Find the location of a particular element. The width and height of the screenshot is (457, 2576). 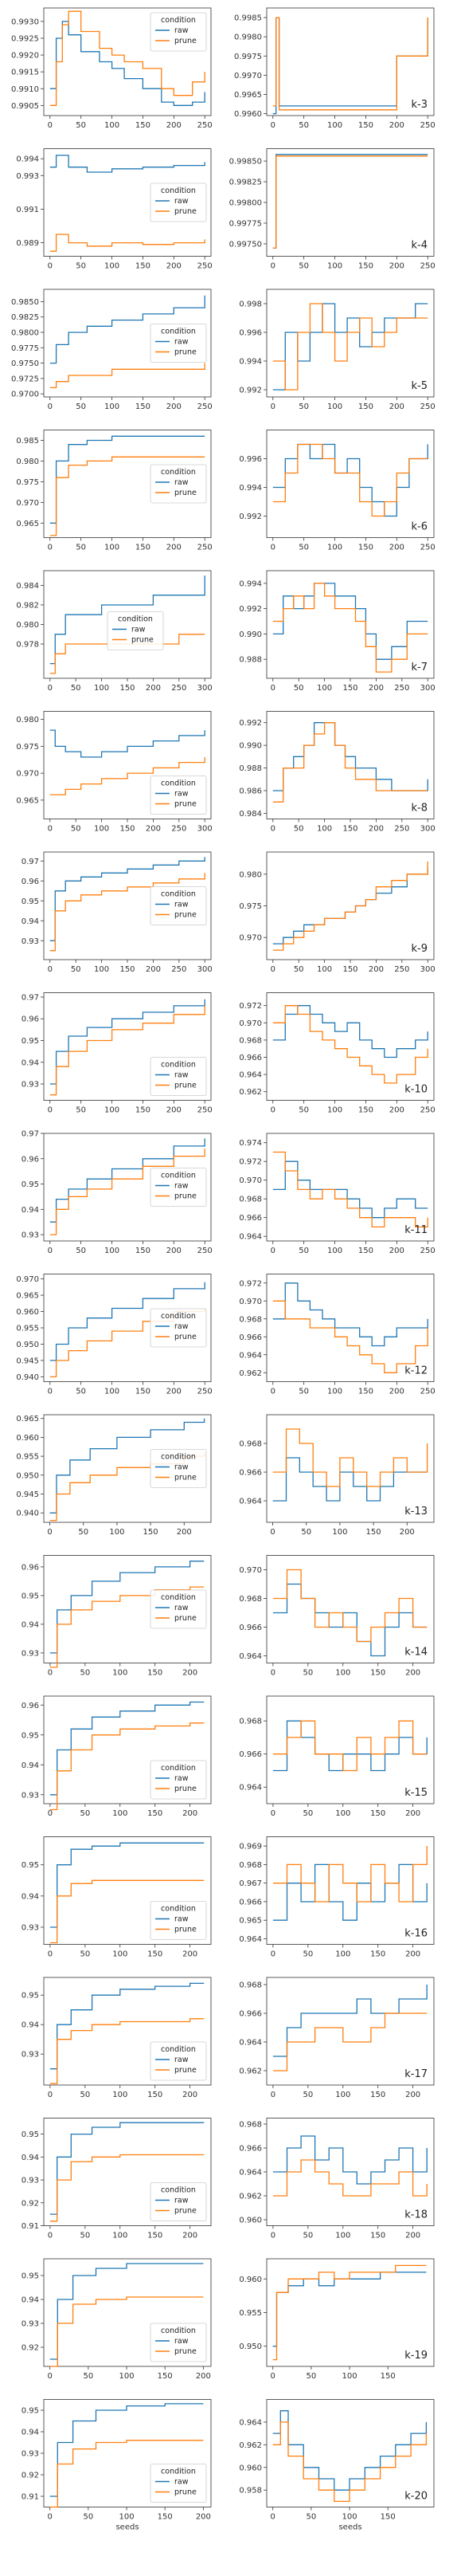

y-tick-label: 0.93 is located at coordinates (30, 1795).